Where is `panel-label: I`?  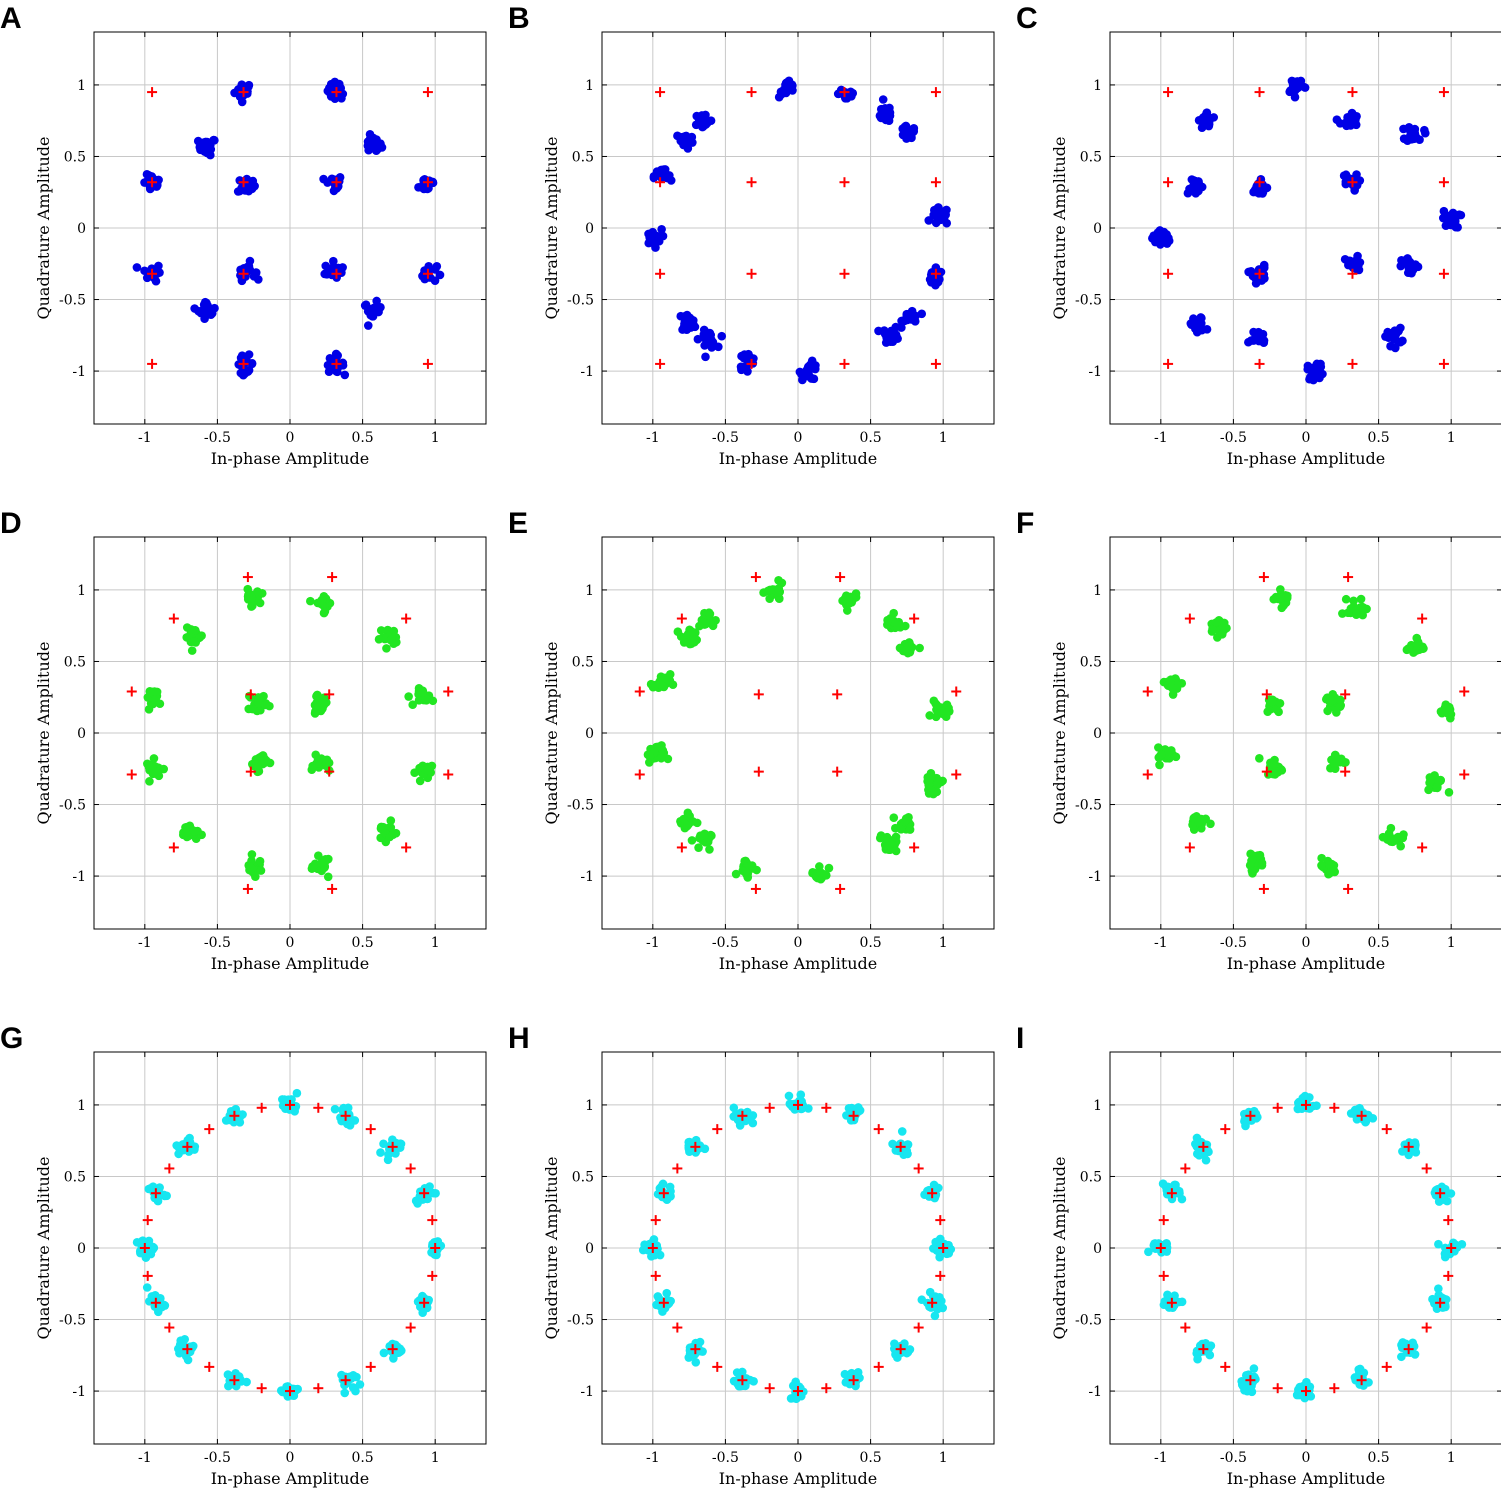 panel-label: I is located at coordinates (1020, 1038).